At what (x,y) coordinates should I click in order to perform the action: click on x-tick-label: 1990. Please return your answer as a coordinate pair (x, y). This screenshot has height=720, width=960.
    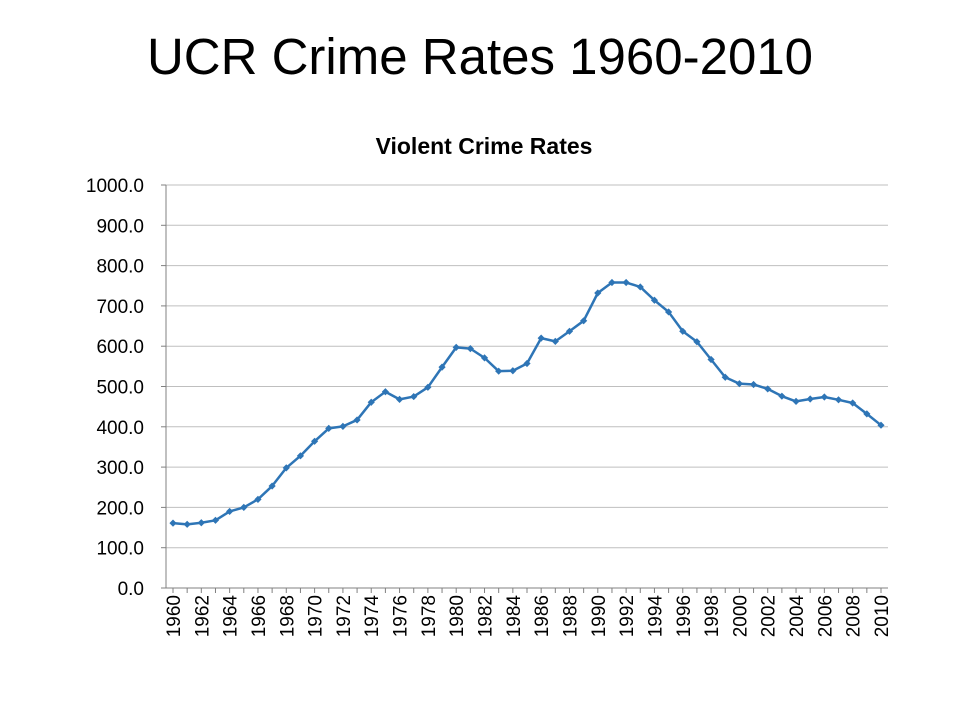
    Looking at the image, I should click on (599, 616).